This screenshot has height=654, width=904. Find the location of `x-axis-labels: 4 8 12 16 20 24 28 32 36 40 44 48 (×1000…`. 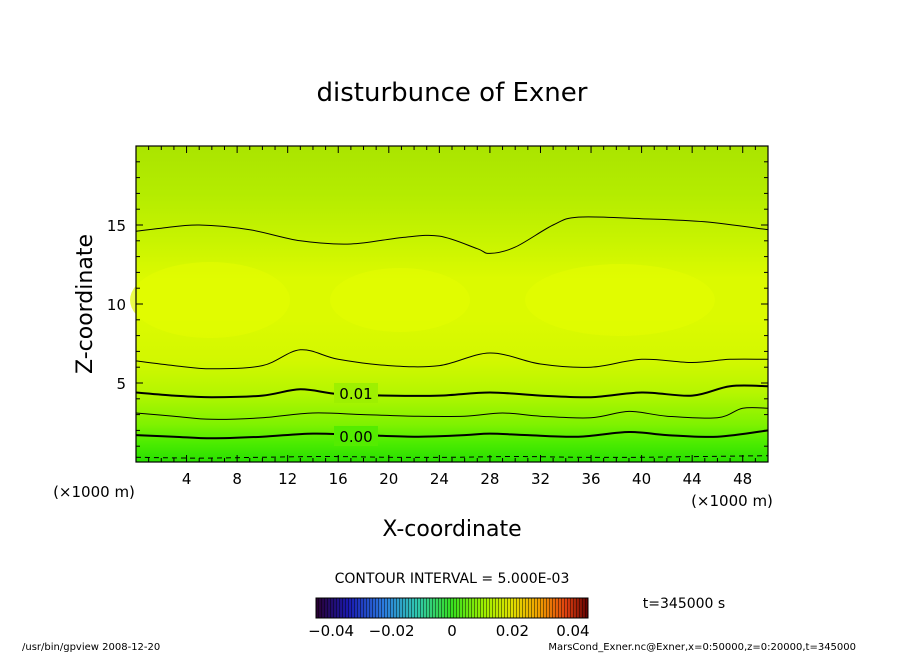

x-axis-labels: 4 8 12 16 20 24 28 32 36 40 44 48 (×1000… is located at coordinates (413, 506).